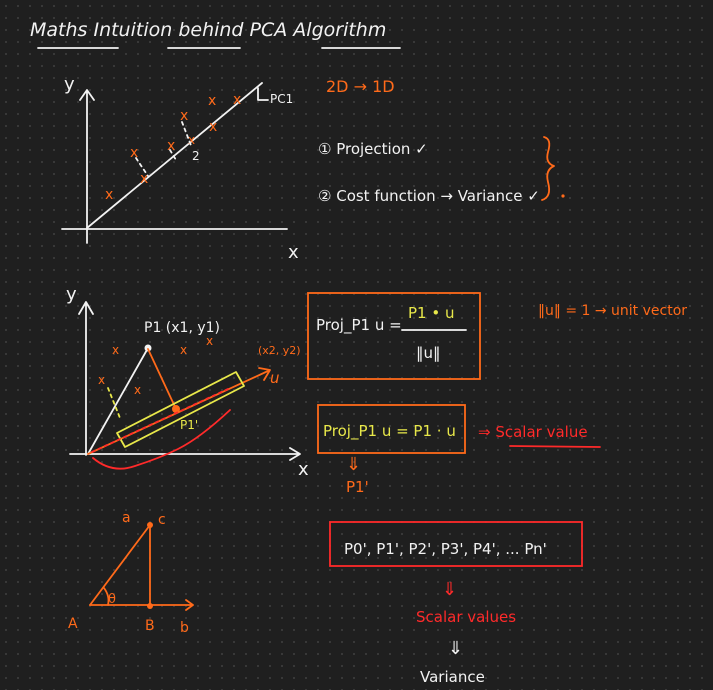  What do you see at coordinates (263, 94) in the screenshot?
I see `graph1-pc1-pointer` at bounding box center [263, 94].